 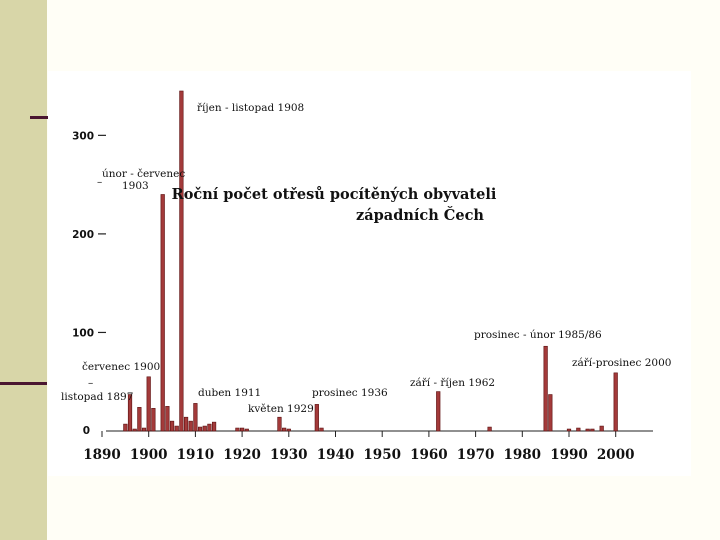 What do you see at coordinates (316, 418) in the screenshot?
I see `bar-1936` at bounding box center [316, 418].